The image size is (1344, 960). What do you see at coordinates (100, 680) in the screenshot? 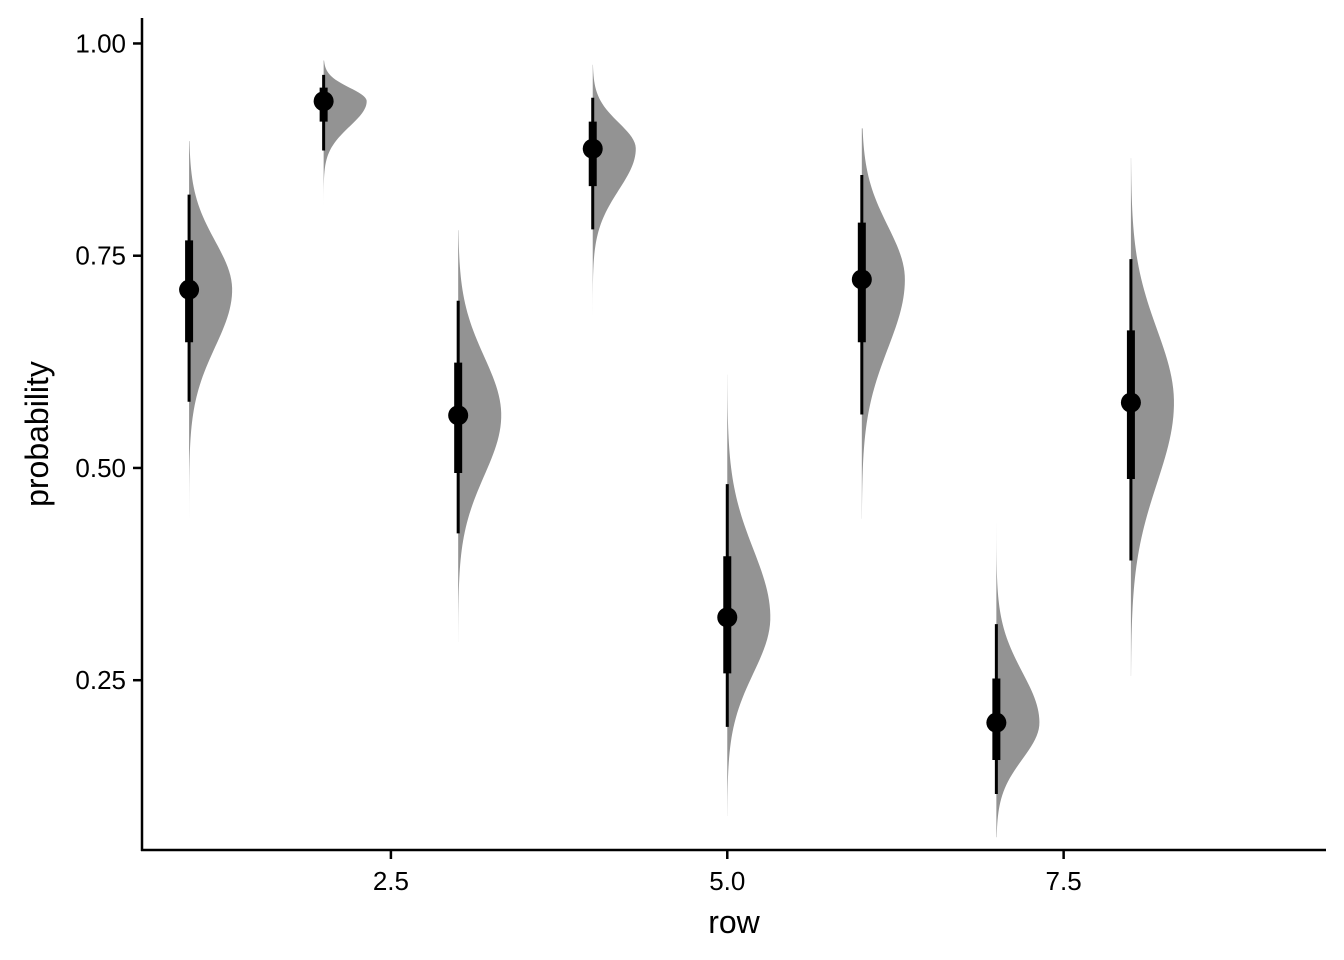
I see `y-tick-label: 0.25` at bounding box center [100, 680].